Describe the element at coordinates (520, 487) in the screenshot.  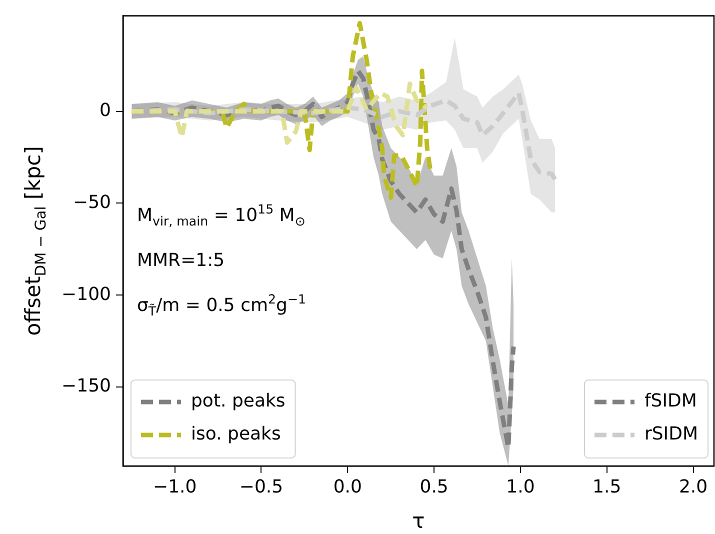
I see `x-tick-label: 1.0` at that location.